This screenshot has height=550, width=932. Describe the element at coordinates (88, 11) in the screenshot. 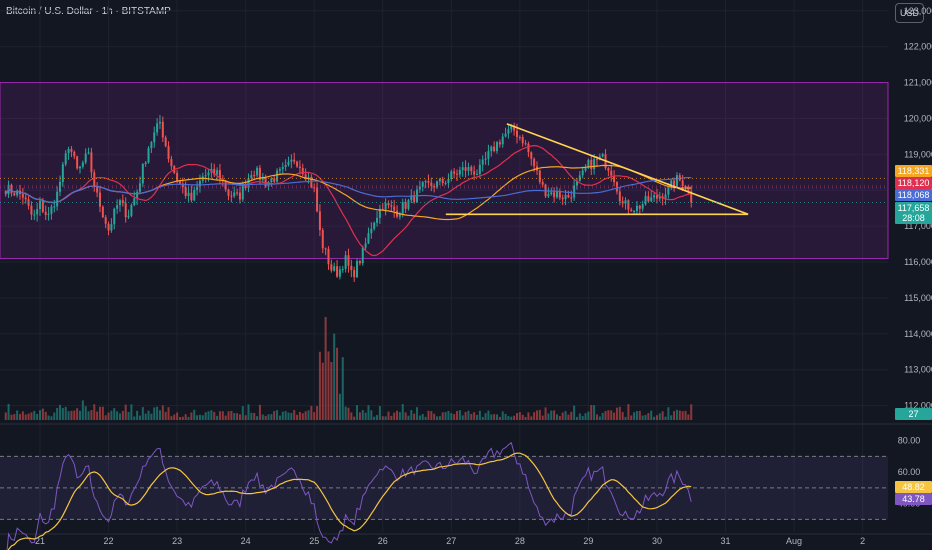

I see `symbol-title: Bitcoin / U.S. Dollar · 1h · BITSTAMP` at that location.